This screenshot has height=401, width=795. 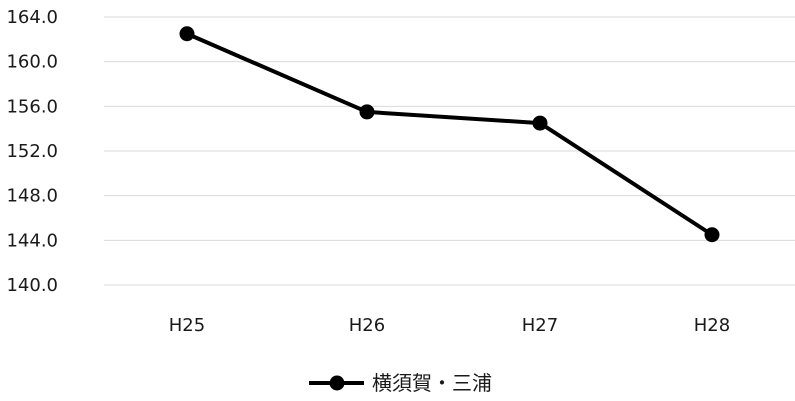 I want to click on legend: 横須賀・三浦, so click(x=400, y=383).